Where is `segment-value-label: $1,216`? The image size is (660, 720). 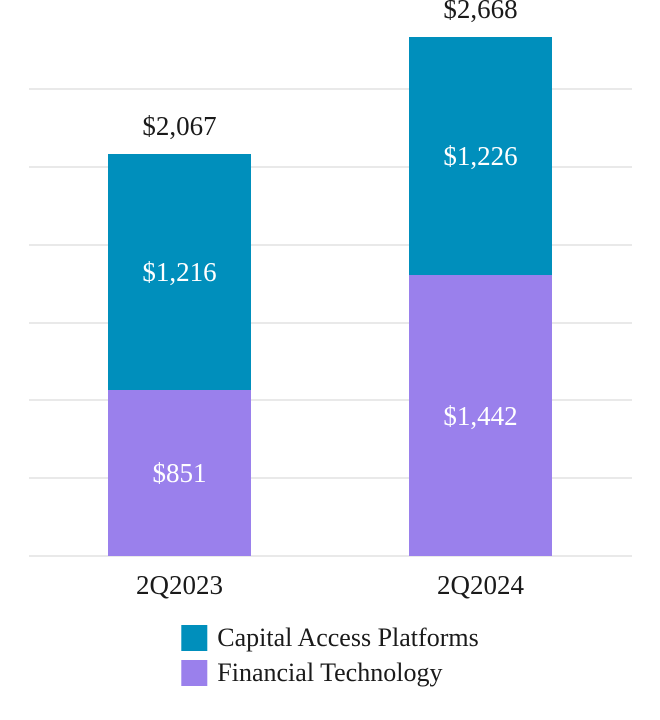
segment-value-label: $1,216 is located at coordinates (179, 272).